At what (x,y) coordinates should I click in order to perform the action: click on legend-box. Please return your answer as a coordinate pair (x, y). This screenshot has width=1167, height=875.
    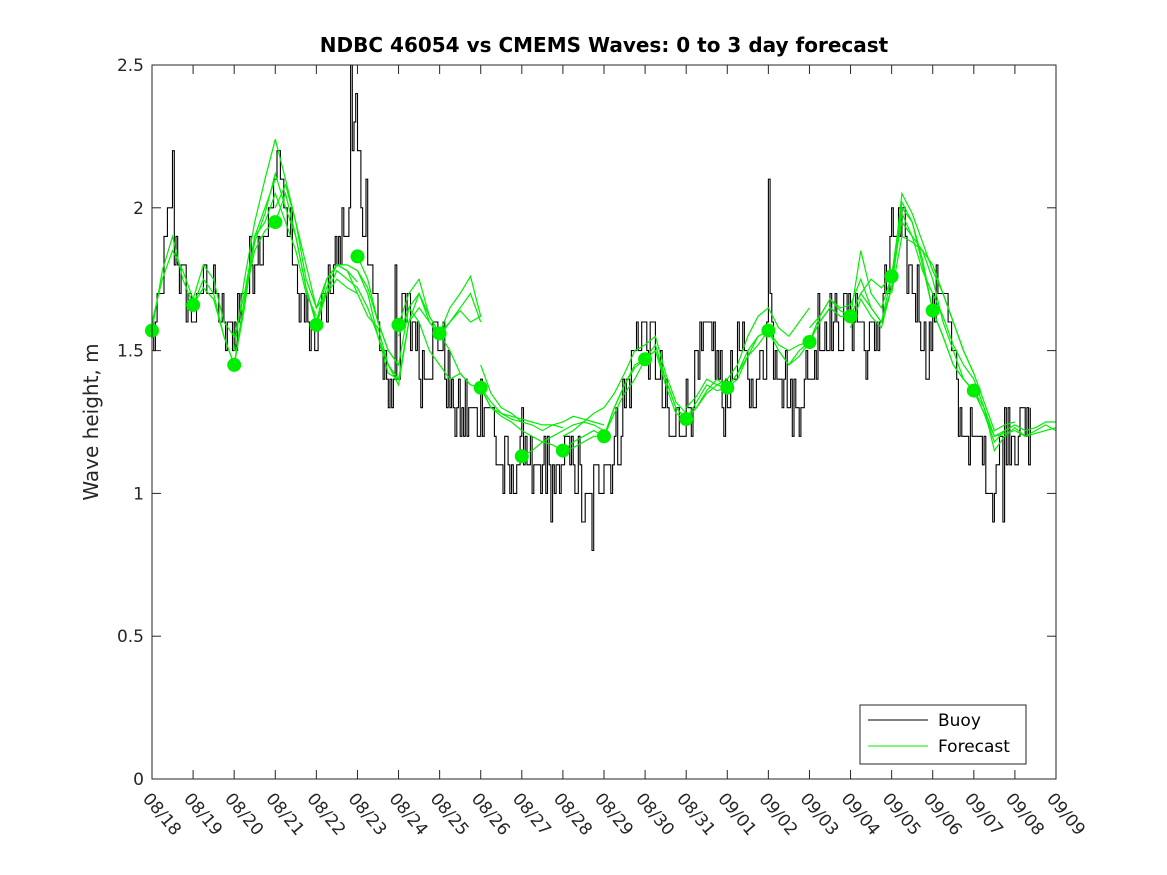
    Looking at the image, I should click on (943, 734).